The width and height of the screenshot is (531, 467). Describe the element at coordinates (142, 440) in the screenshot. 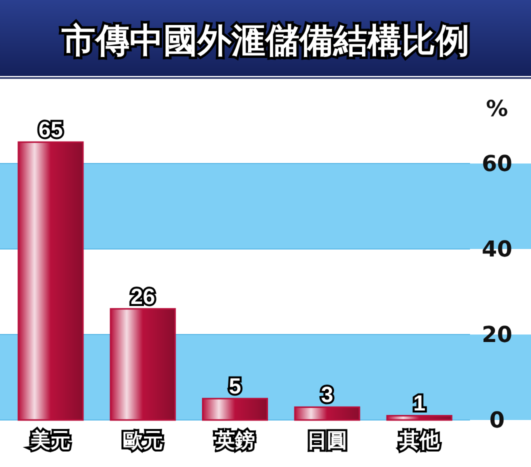

I see `x-tick-label: 歐元` at that location.